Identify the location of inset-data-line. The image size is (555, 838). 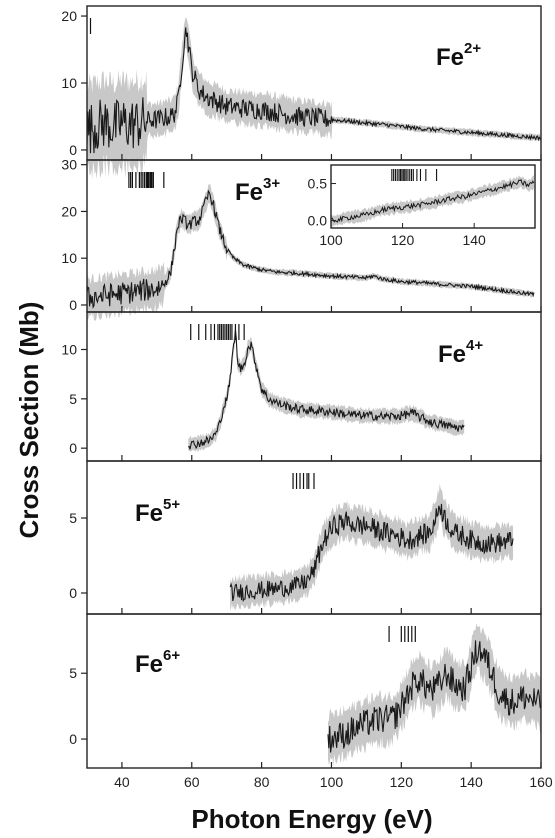
(432, 201).